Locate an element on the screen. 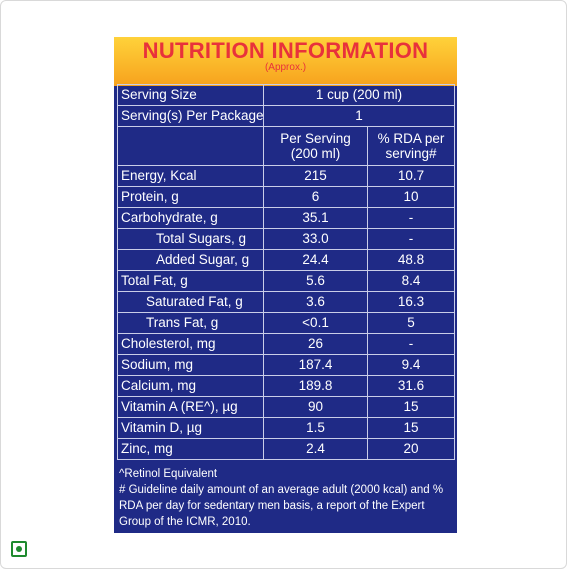 Image resolution: width=567 pixels, height=569 pixels. table-row: Total Sugars, g 33.0 - is located at coordinates (286, 239).